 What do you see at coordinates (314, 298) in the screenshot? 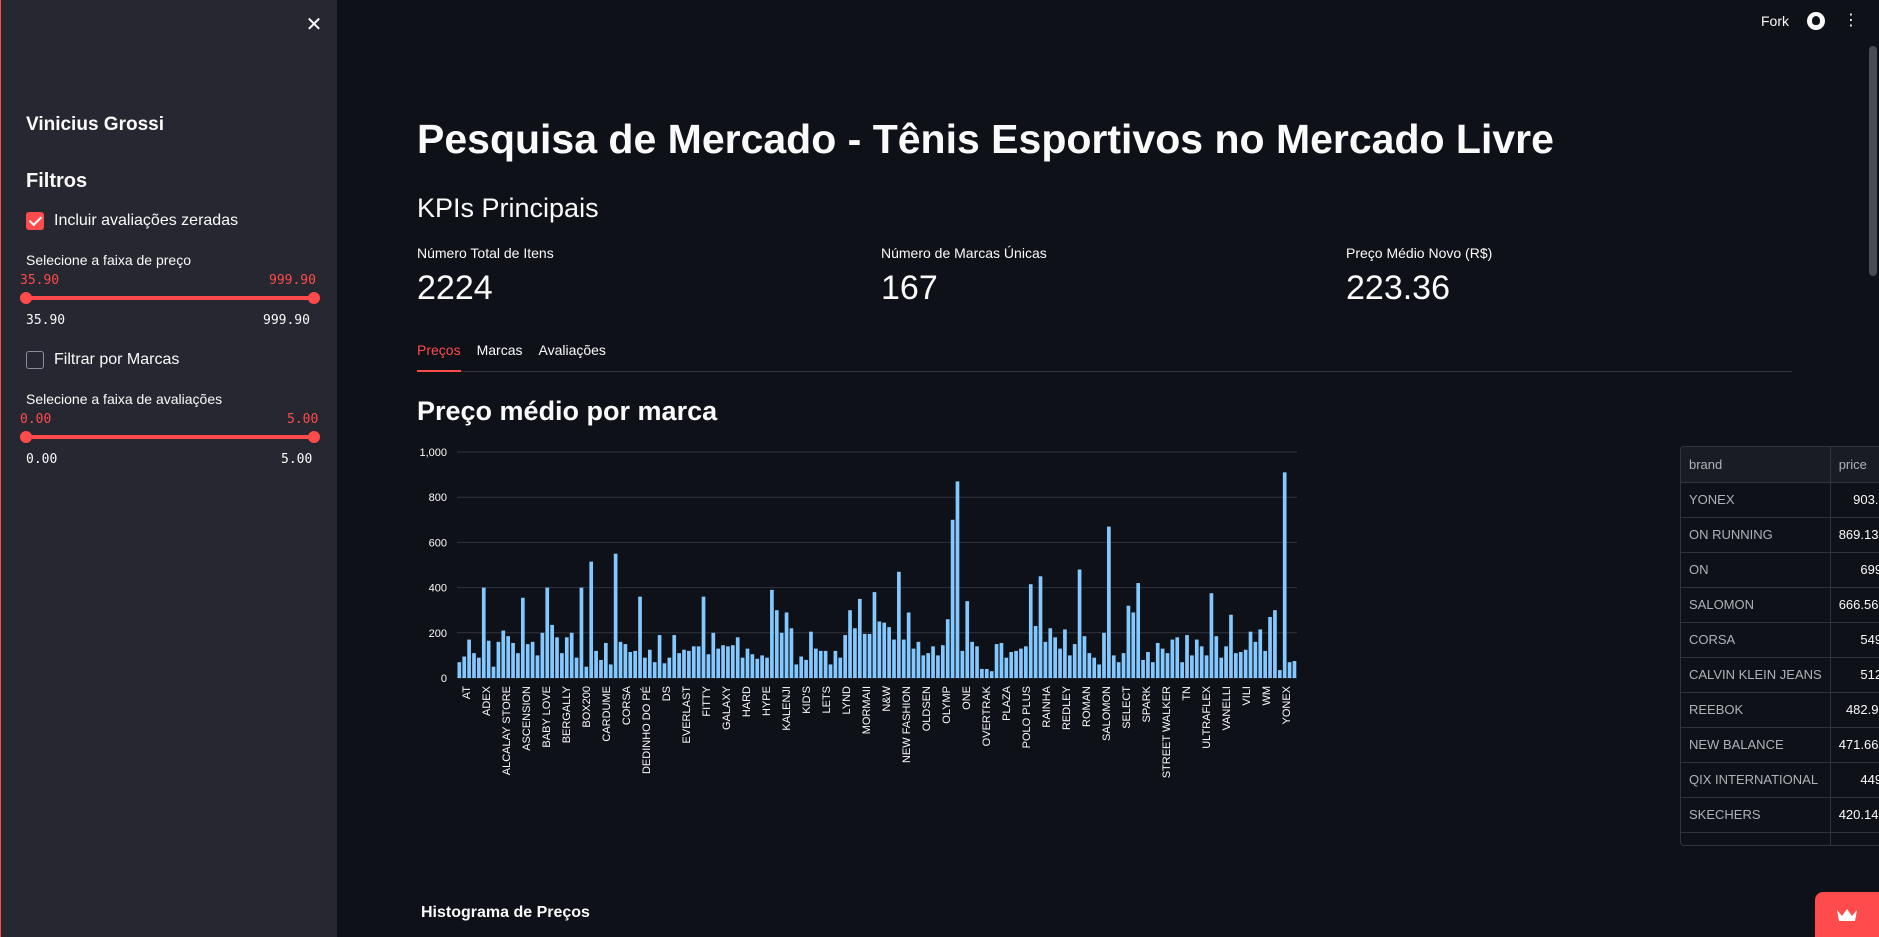
I see `price-slider-high-thumb` at bounding box center [314, 298].